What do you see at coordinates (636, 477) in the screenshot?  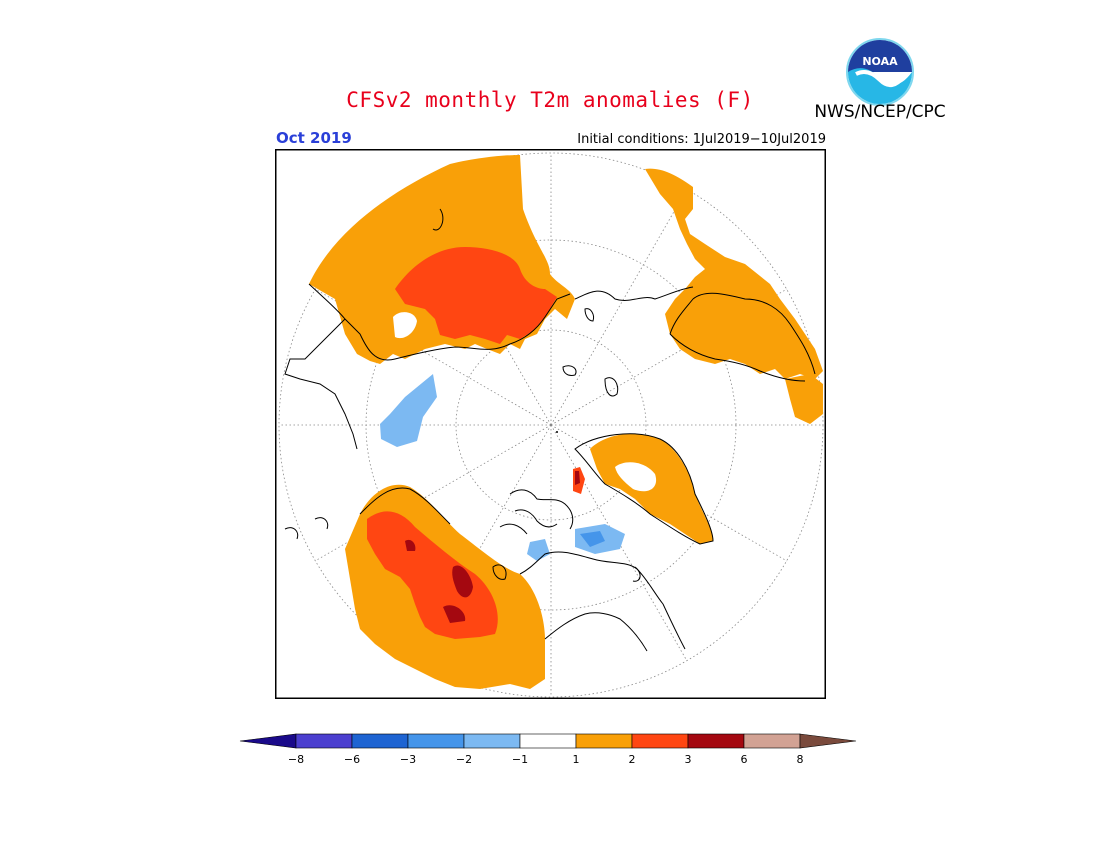 I see `anomaly-region-greenland-hole` at bounding box center [636, 477].